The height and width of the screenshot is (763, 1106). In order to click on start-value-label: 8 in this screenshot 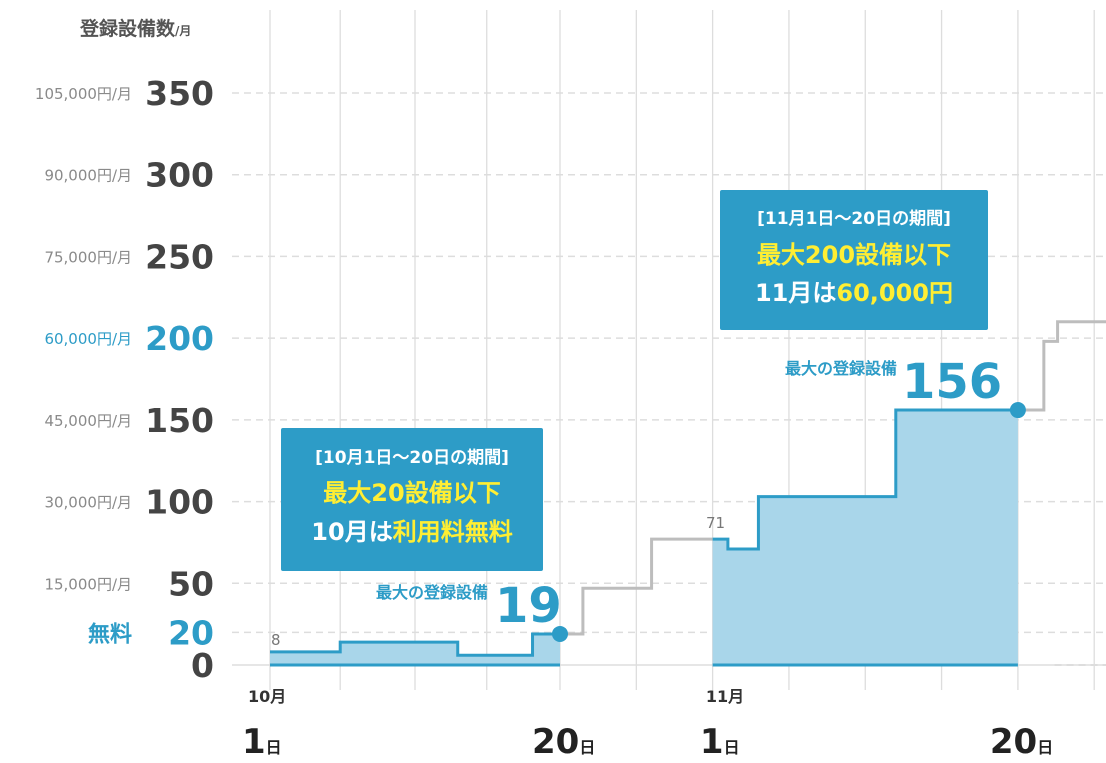, I will do `click(276, 640)`.